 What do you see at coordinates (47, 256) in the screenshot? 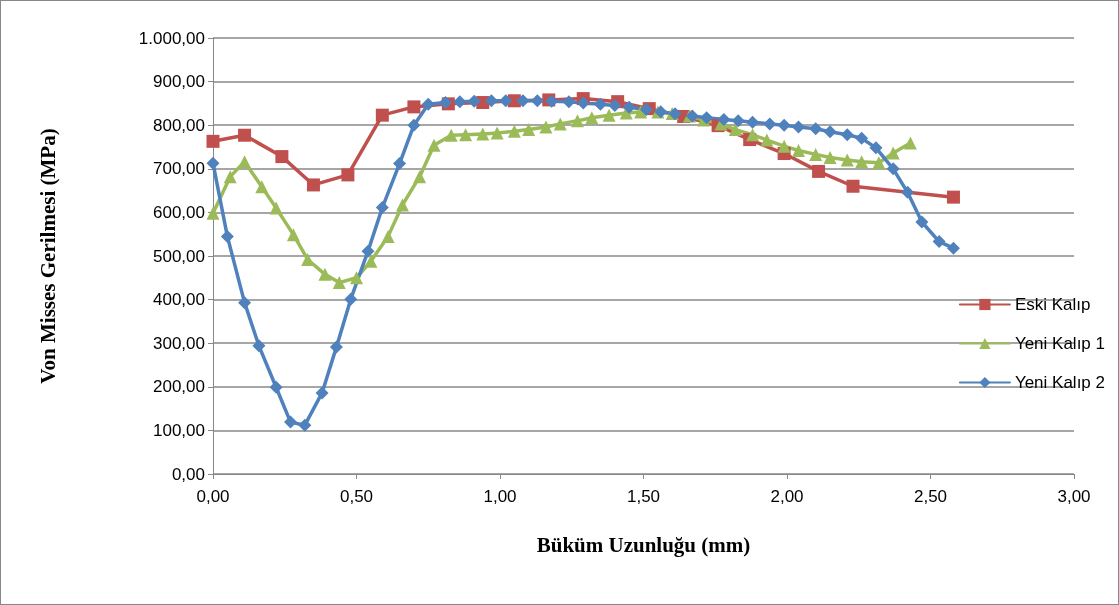
I see `y-axis-title: Von Misses Gerilmesi (MPa)` at bounding box center [47, 256].